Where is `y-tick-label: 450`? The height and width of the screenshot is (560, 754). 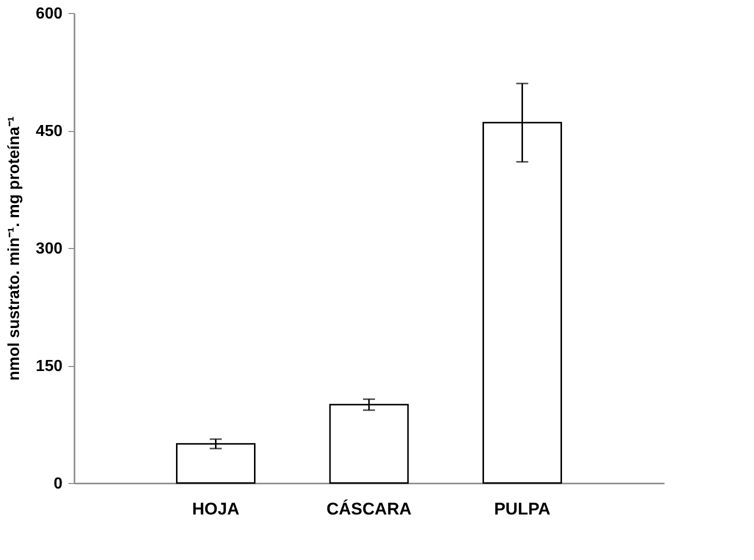 y-tick-label: 450 is located at coordinates (49, 131).